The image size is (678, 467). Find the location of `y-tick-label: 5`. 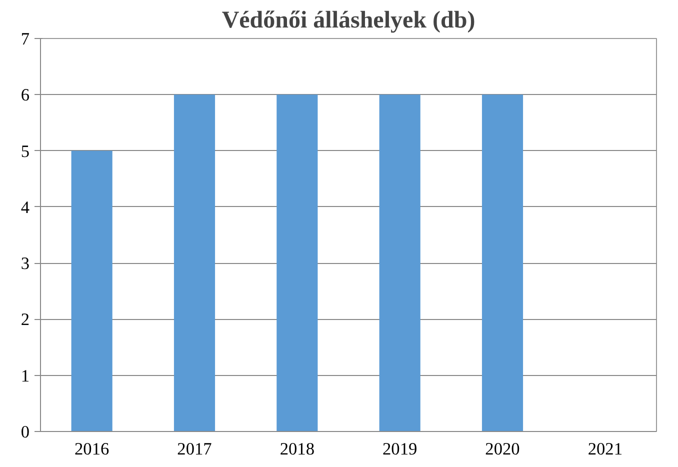

y-tick-label: 5 is located at coordinates (25, 151).